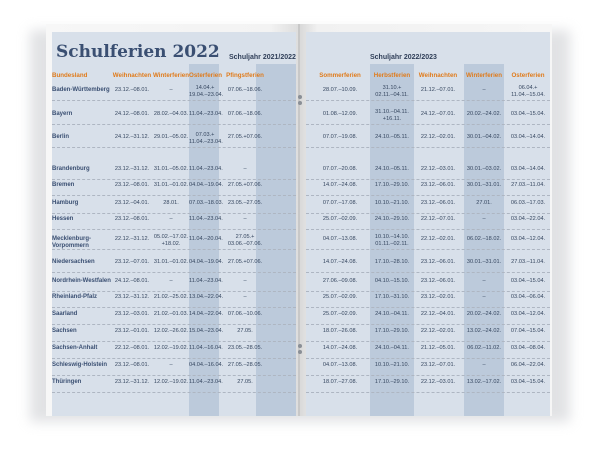 This screenshot has height=450, width=600. Describe the element at coordinates (528, 331) in the screenshot. I see `table-cell: 07.04.–15.04.` at that location.